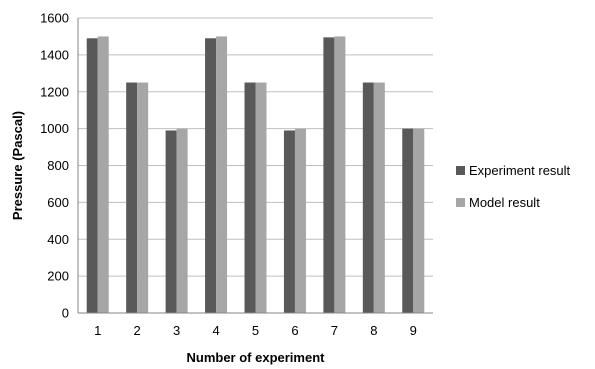 The image size is (595, 369). I want to click on y-tick-label: 1000, so click(54, 128).